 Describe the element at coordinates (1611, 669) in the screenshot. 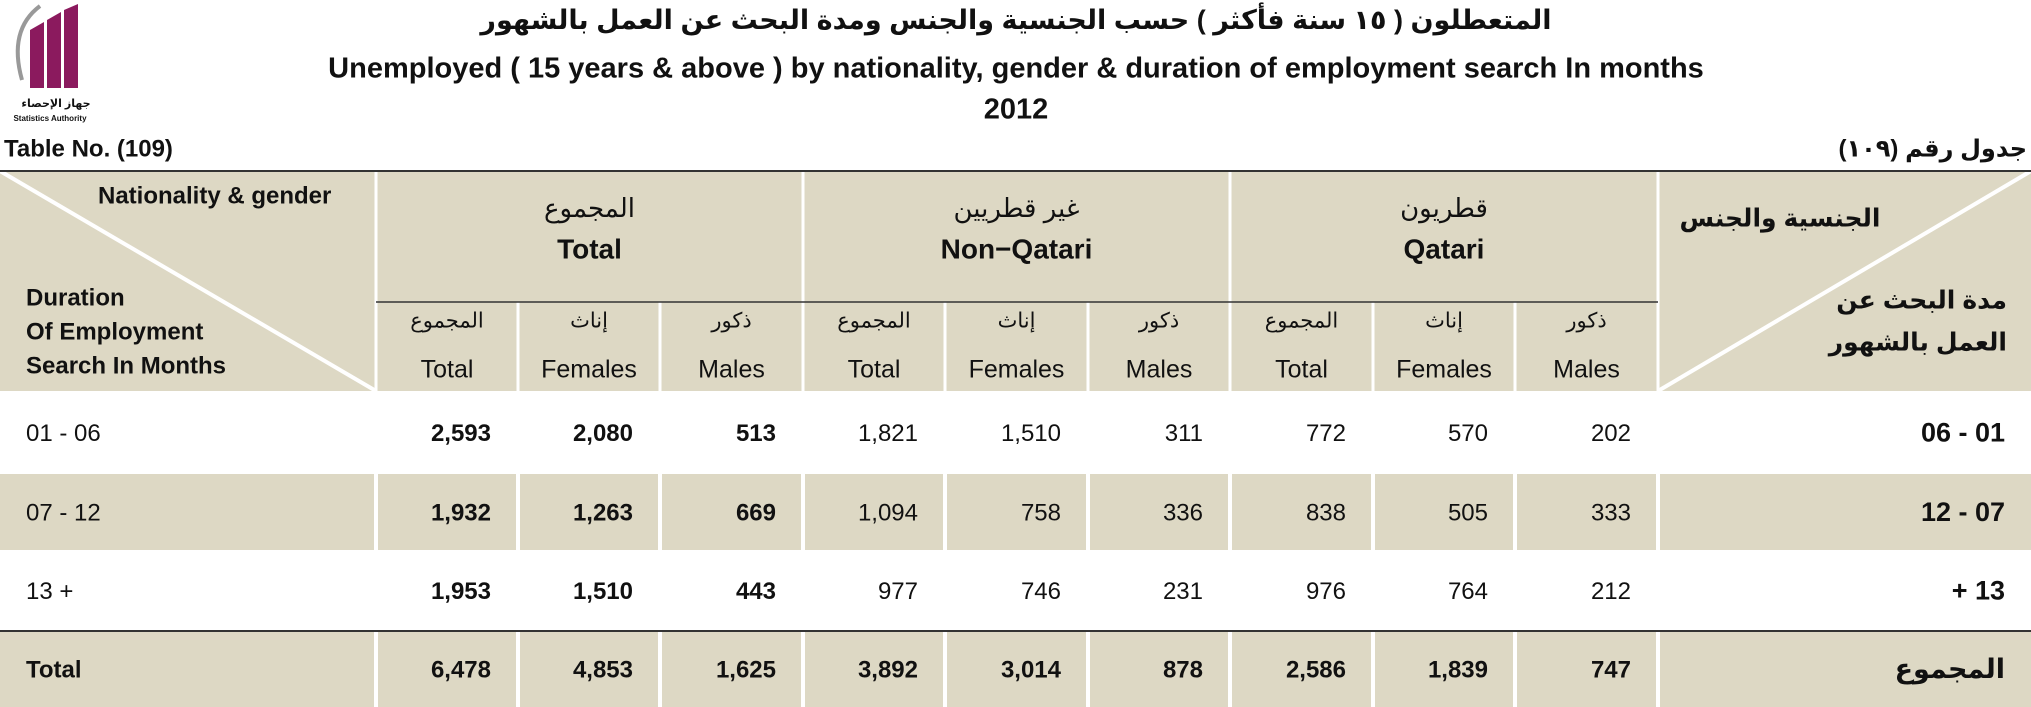

I see `cell: 747` at that location.